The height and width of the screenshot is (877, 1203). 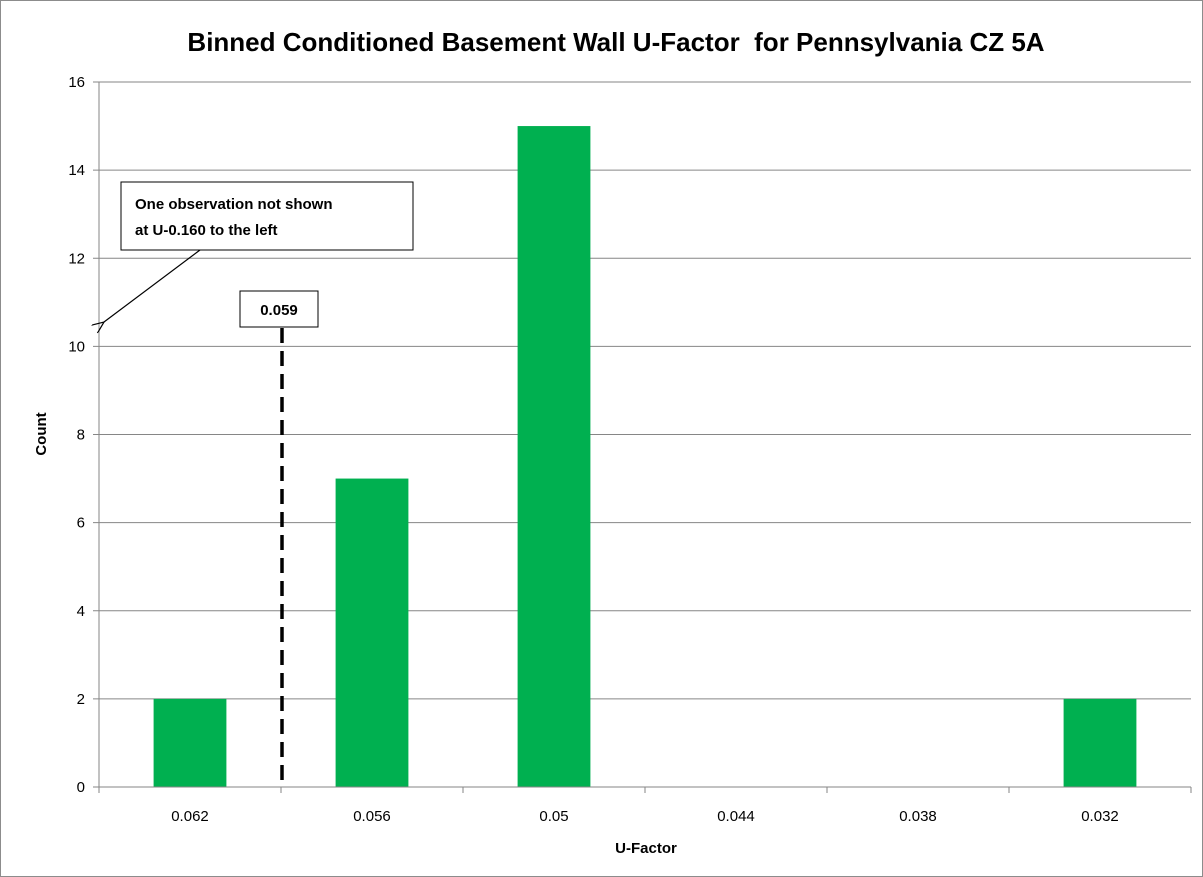 I want to click on y-tick-label: 8, so click(x=81, y=435).